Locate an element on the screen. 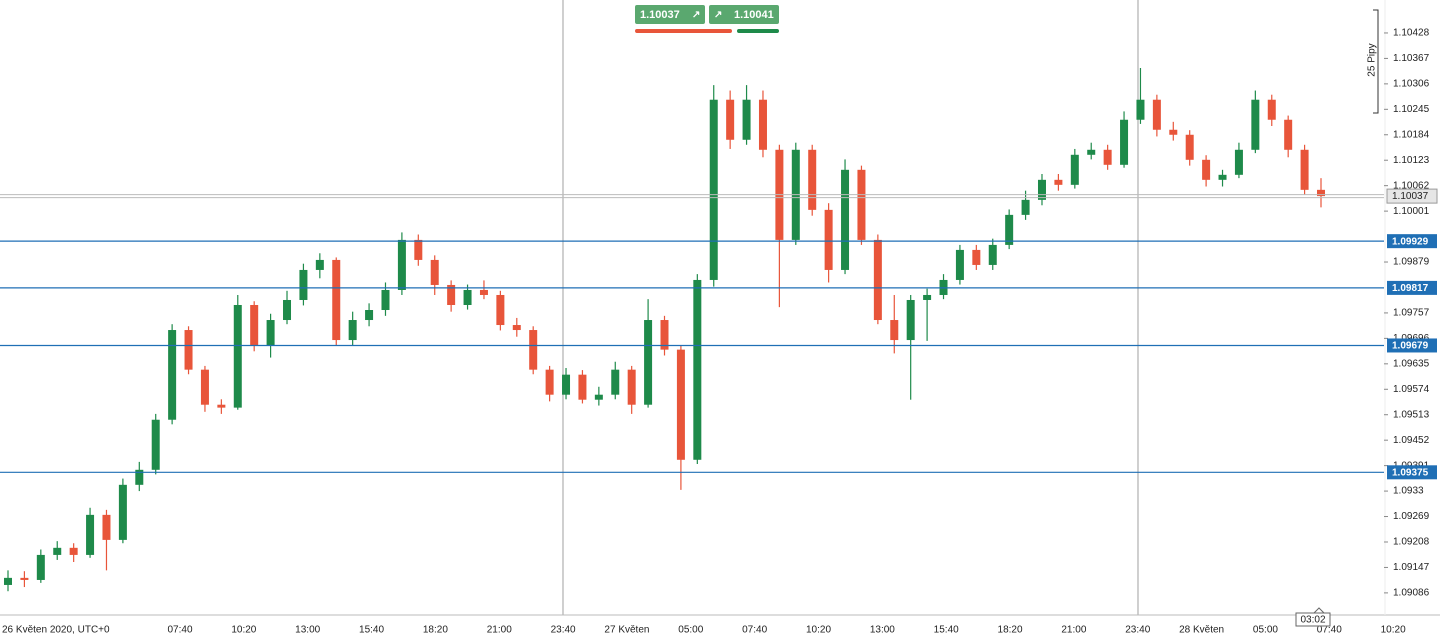  x-tick-label: 23:40 is located at coordinates (563, 630).